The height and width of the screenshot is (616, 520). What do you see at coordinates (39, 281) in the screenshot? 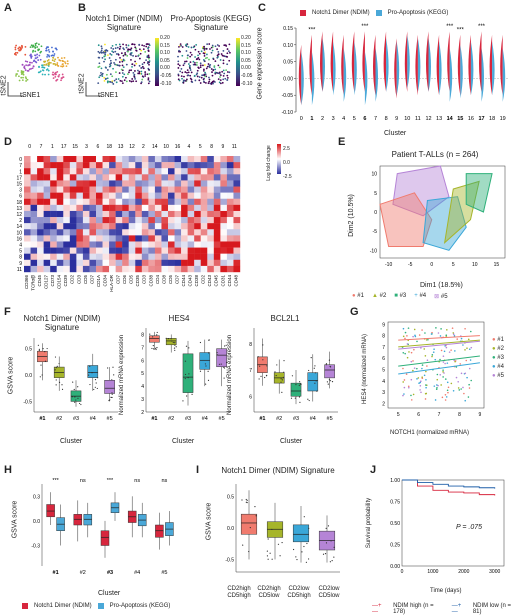
I see `heatmap-marker-label: CD45` at bounding box center [39, 281].